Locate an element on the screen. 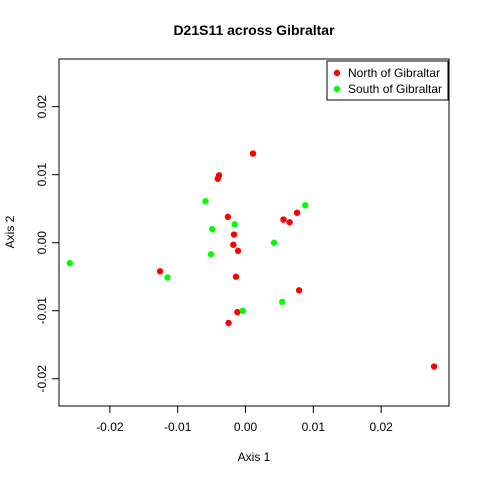 Image resolution: width=480 pixels, height=480 pixels. x-tick-label: 0.00 is located at coordinates (246, 427).